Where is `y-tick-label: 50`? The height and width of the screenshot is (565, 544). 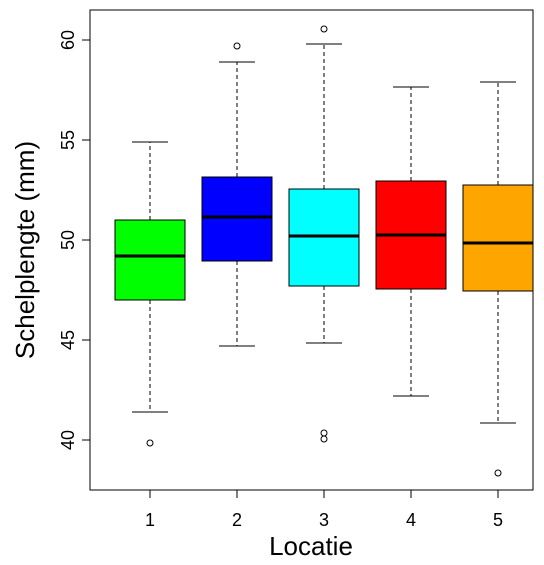
y-tick-label: 50 is located at coordinates (68, 240).